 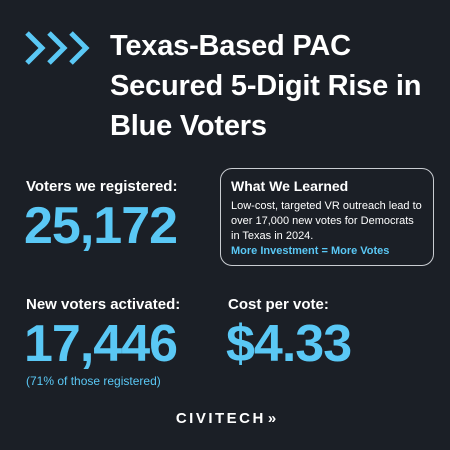 What do you see at coordinates (101, 226) in the screenshot?
I see `registered-value: 25,172` at bounding box center [101, 226].